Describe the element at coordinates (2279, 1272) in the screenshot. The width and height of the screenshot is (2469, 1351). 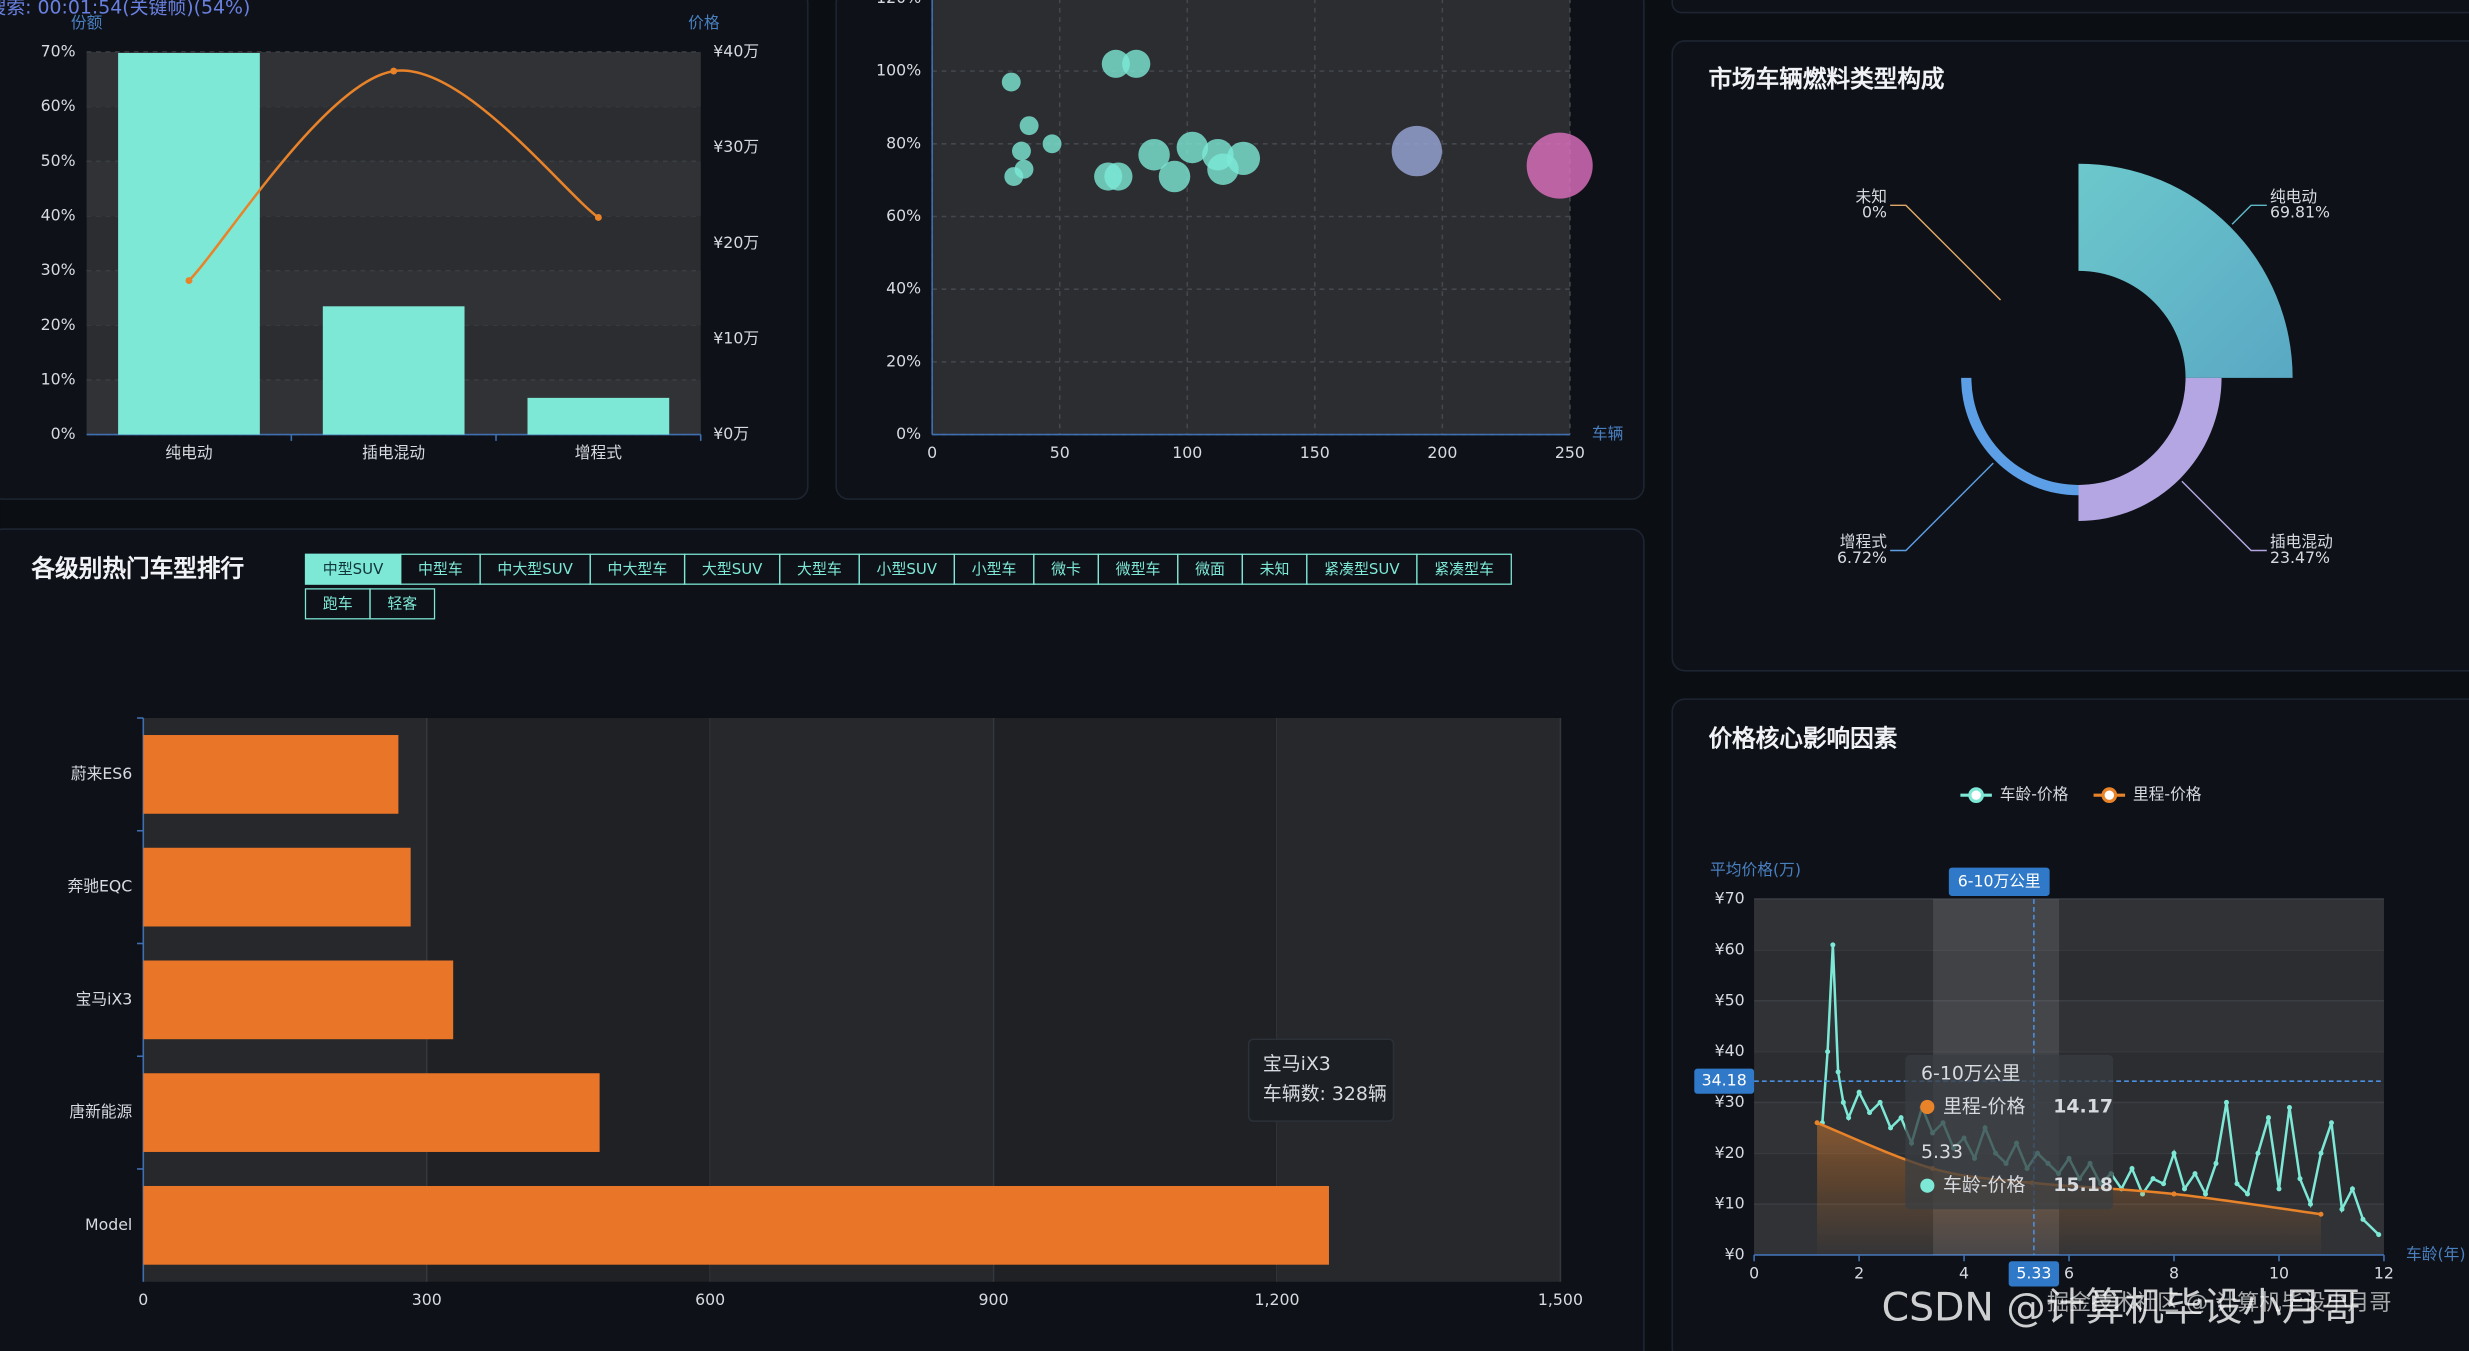
I see `x-tick-label: 10` at that location.